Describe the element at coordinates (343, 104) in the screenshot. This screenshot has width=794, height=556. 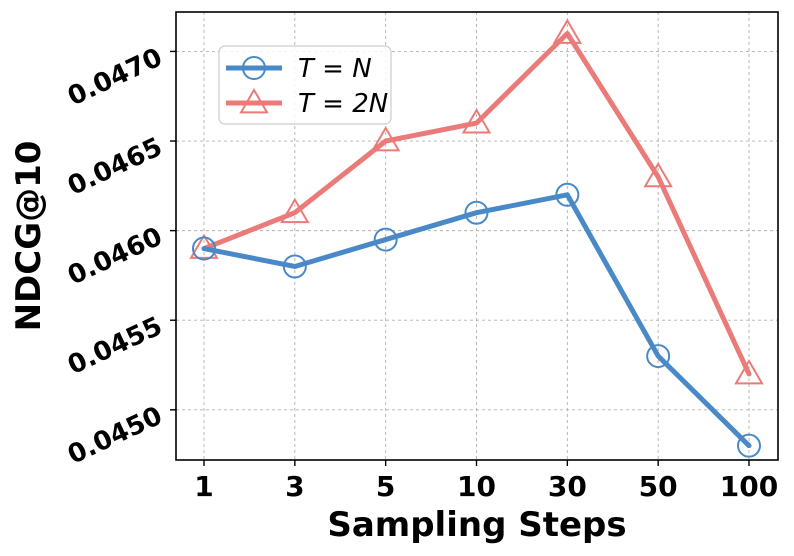
I see `legend-label: T = 2N` at that location.